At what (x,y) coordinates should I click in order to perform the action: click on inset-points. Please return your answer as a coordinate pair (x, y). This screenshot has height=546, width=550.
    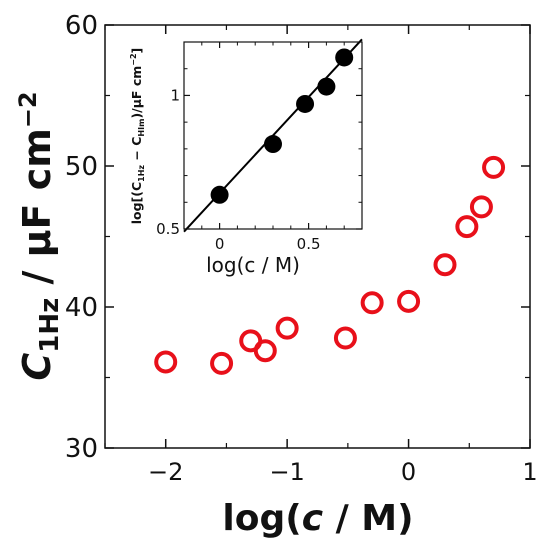
    Looking at the image, I should click on (282, 126).